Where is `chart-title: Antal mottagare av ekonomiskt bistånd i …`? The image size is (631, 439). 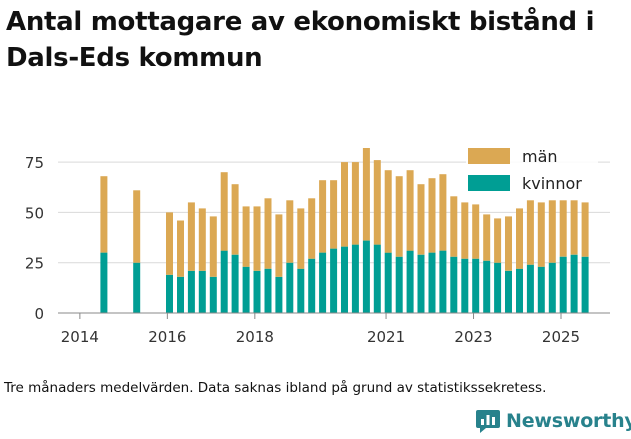
chart-title: Antal mottagare av ekonomiskt bistånd i … is located at coordinates (300, 40).